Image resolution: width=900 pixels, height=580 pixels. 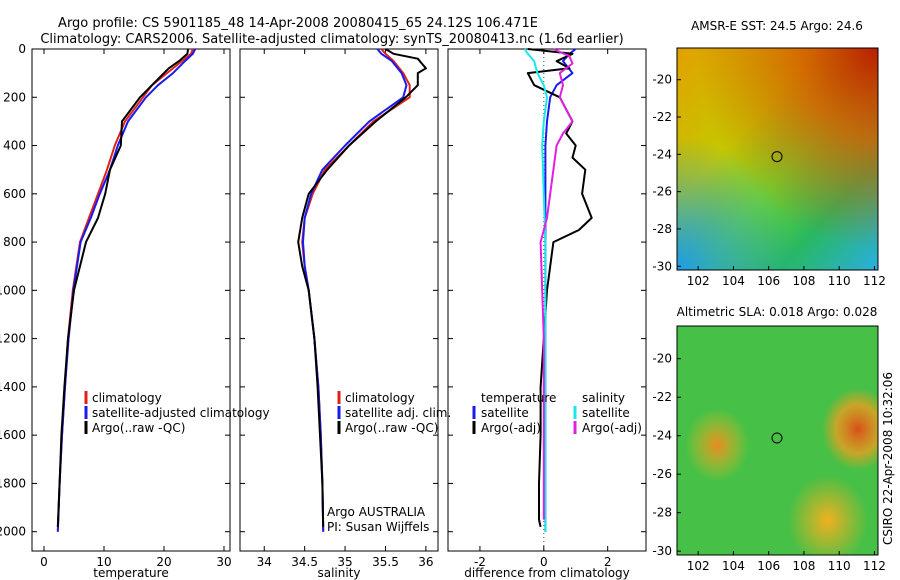 What do you see at coordinates (103, 562) in the screenshot?
I see `x-tick-label: 10` at bounding box center [103, 562].